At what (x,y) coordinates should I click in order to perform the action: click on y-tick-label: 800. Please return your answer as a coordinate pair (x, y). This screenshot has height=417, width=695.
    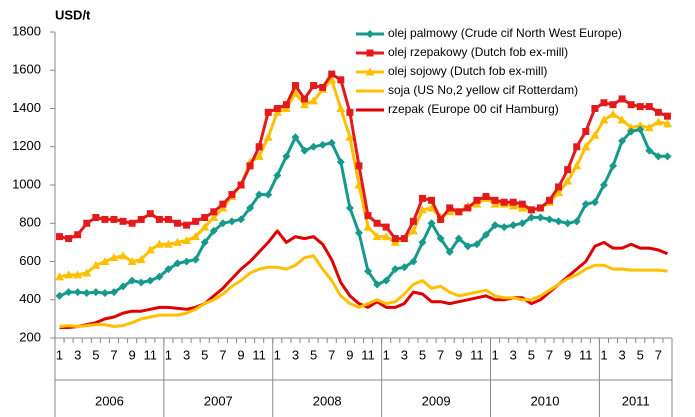
    Looking at the image, I should click on (30, 222).